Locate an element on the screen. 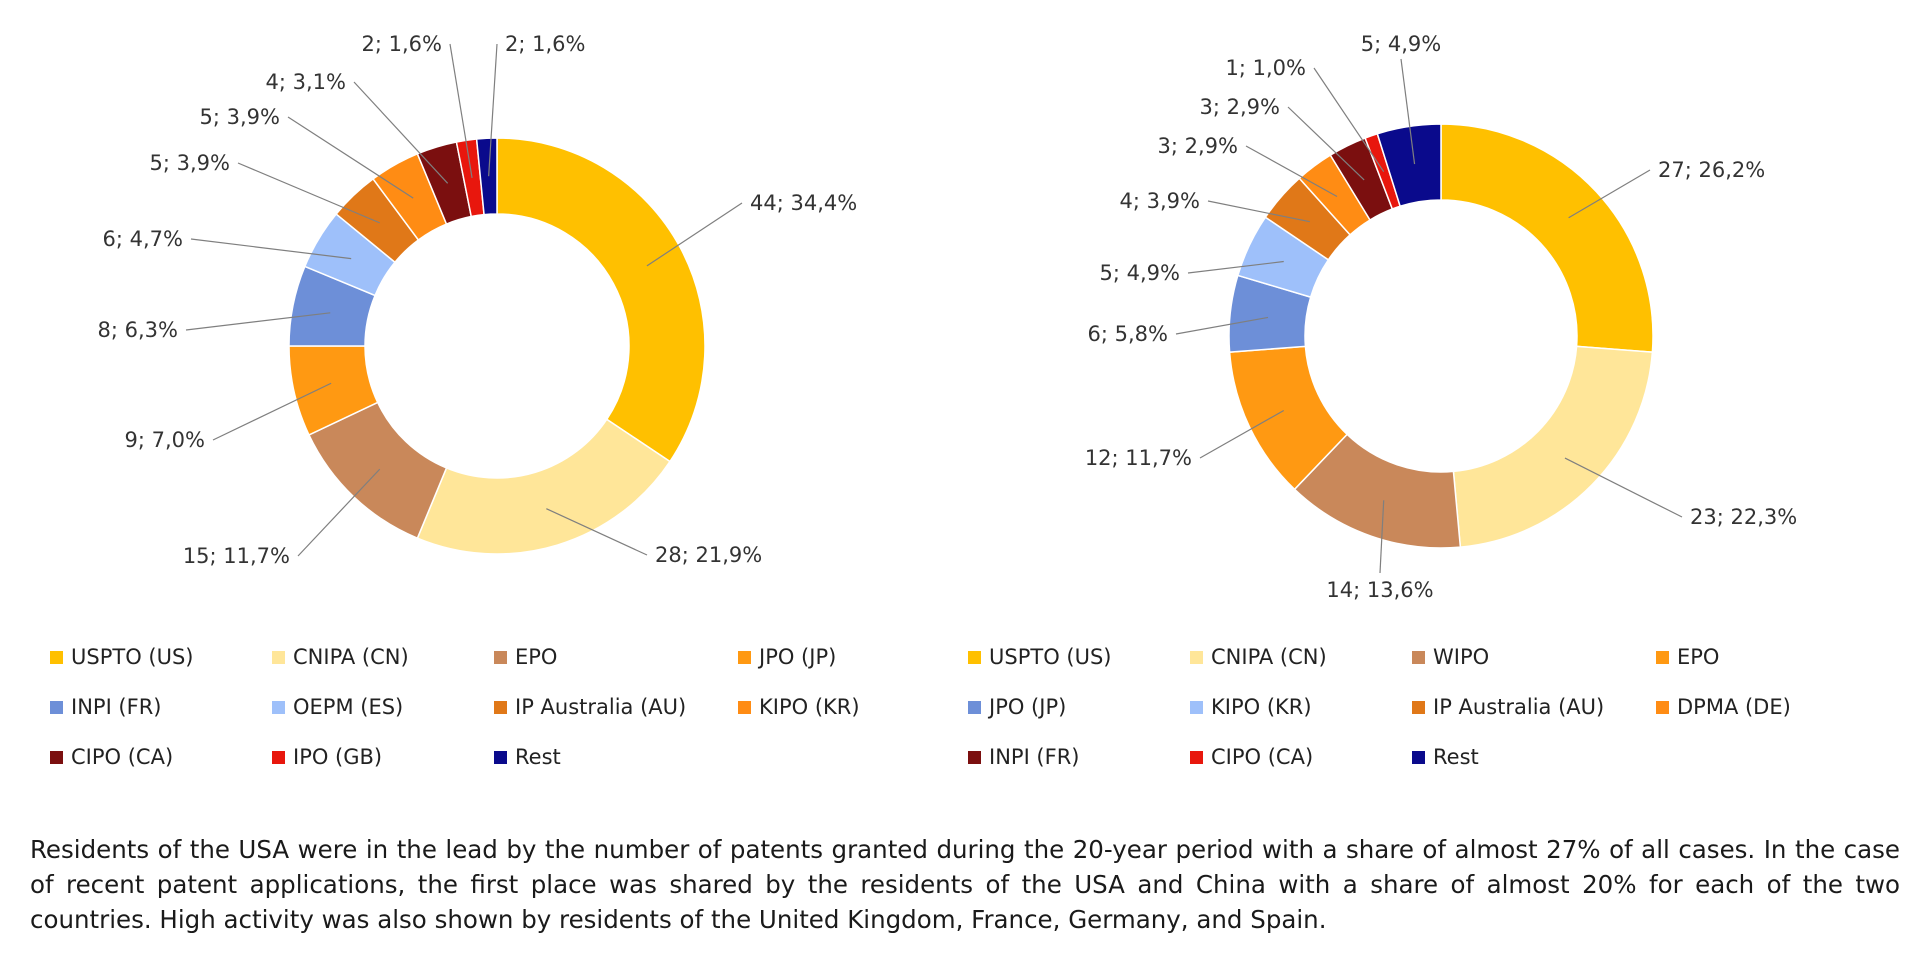 The image size is (1923, 962). data-label: 23; 22,3% is located at coordinates (1743, 517).